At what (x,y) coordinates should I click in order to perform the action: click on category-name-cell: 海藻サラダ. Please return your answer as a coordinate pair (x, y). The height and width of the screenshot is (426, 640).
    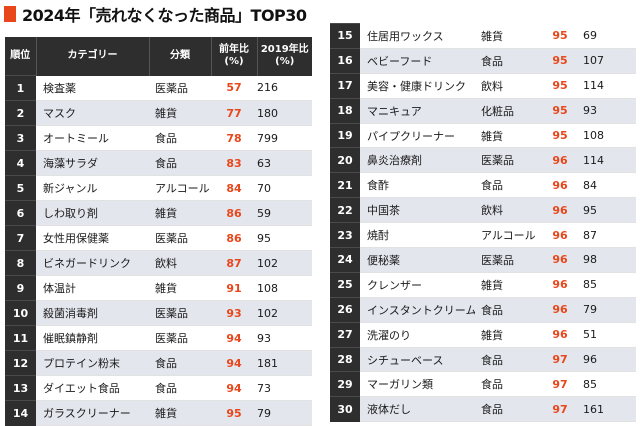
    Looking at the image, I should click on (92, 163).